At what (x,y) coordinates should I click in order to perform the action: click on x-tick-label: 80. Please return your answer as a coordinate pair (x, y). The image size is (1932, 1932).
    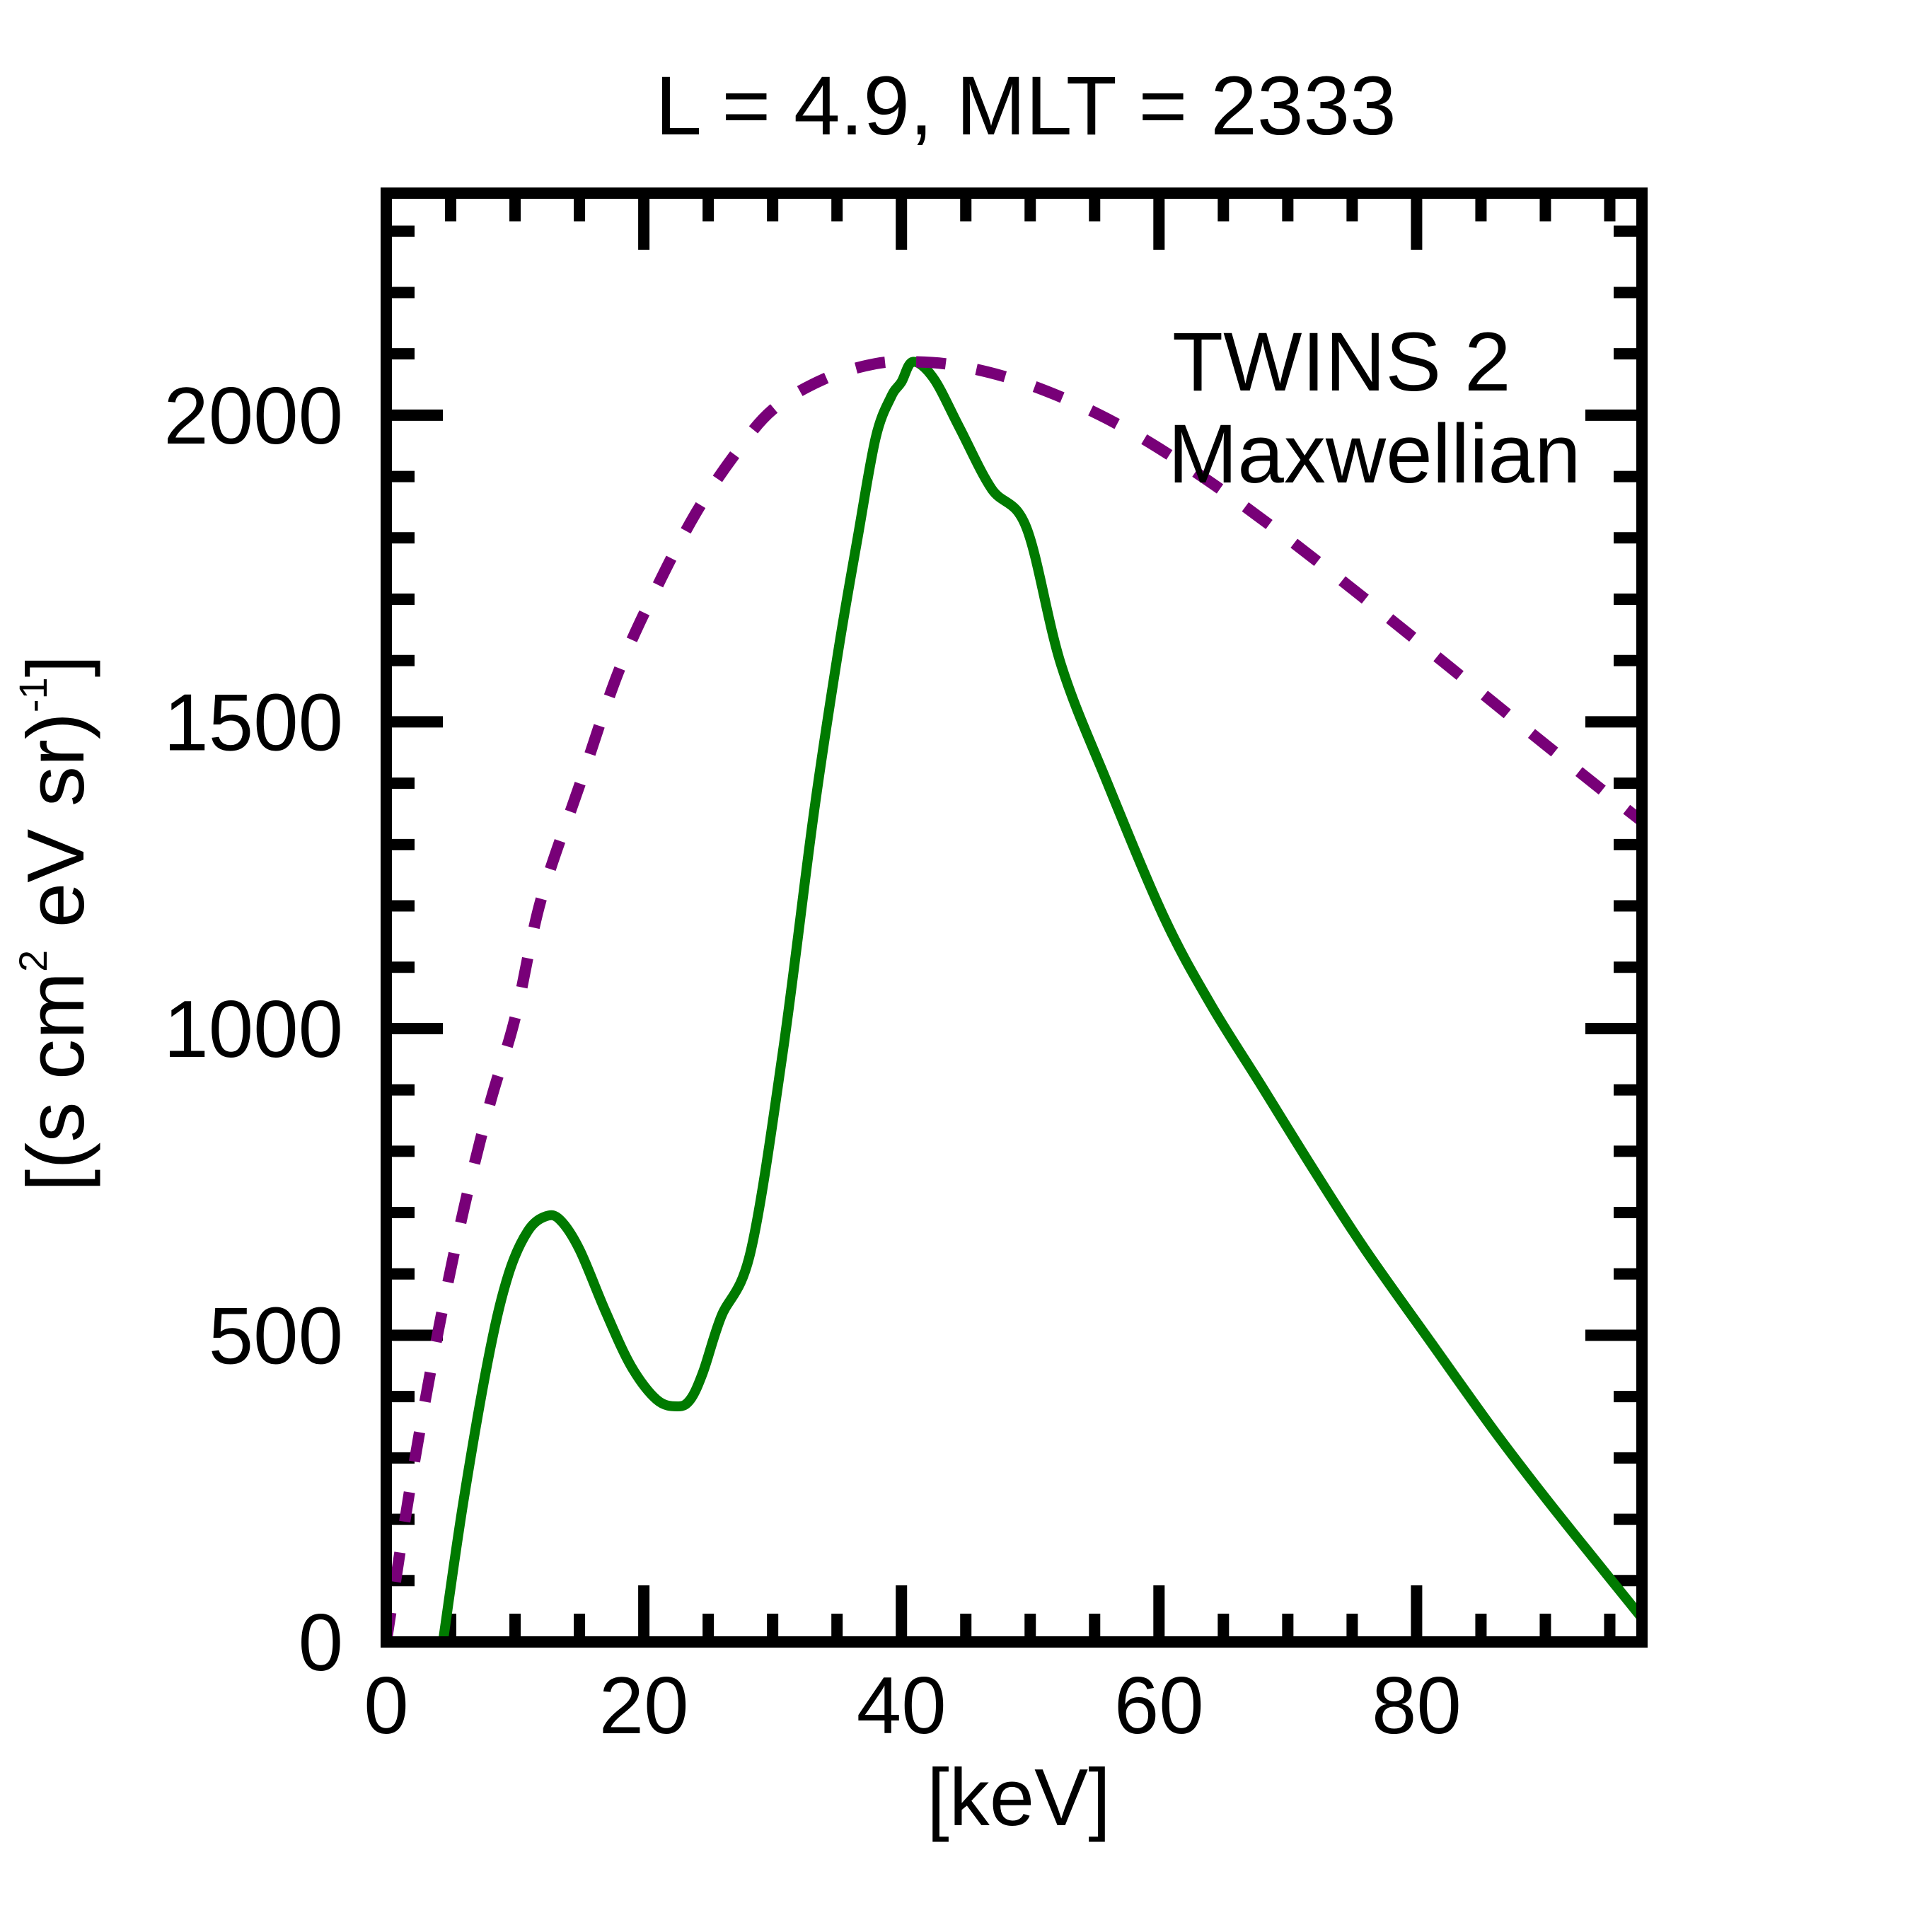
    Looking at the image, I should click on (1417, 1706).